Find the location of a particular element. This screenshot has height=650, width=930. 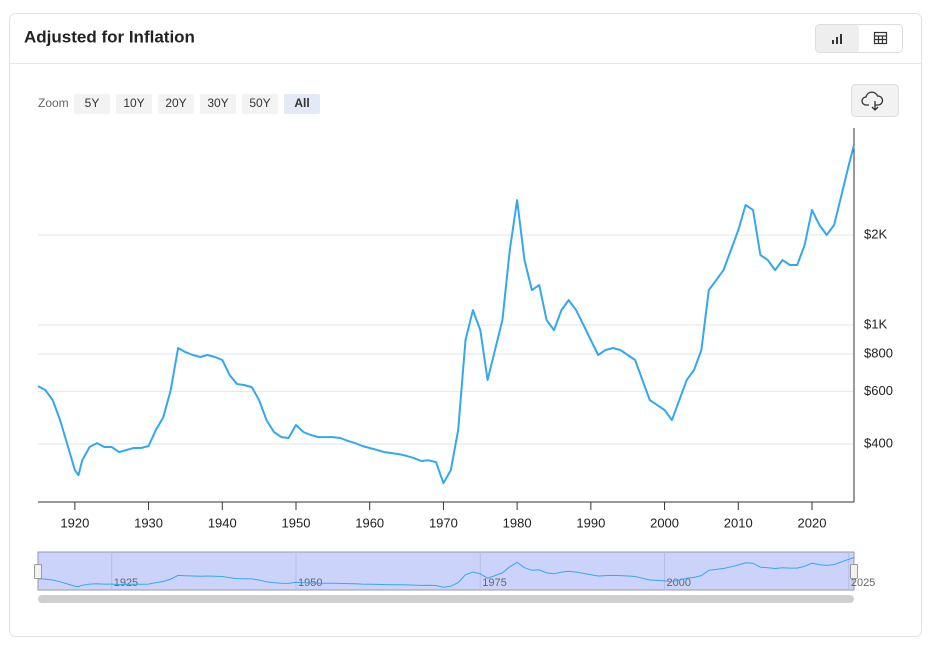

navigator-tick-label: 1925 is located at coordinates (126, 583).